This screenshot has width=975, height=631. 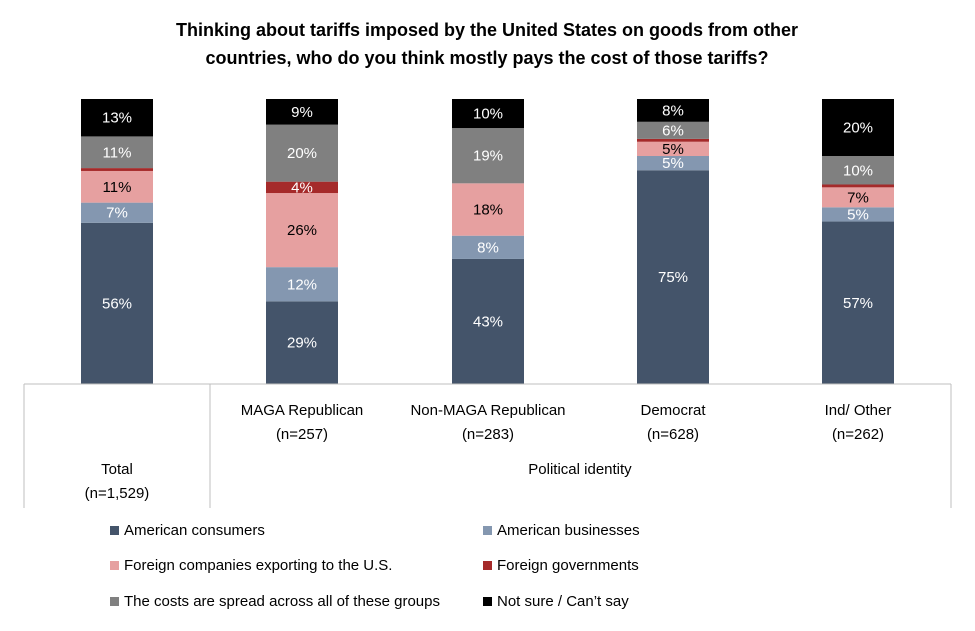 I want to click on data-label-democrat-not-sure-can-t-say: 8%, so click(x=673, y=110).